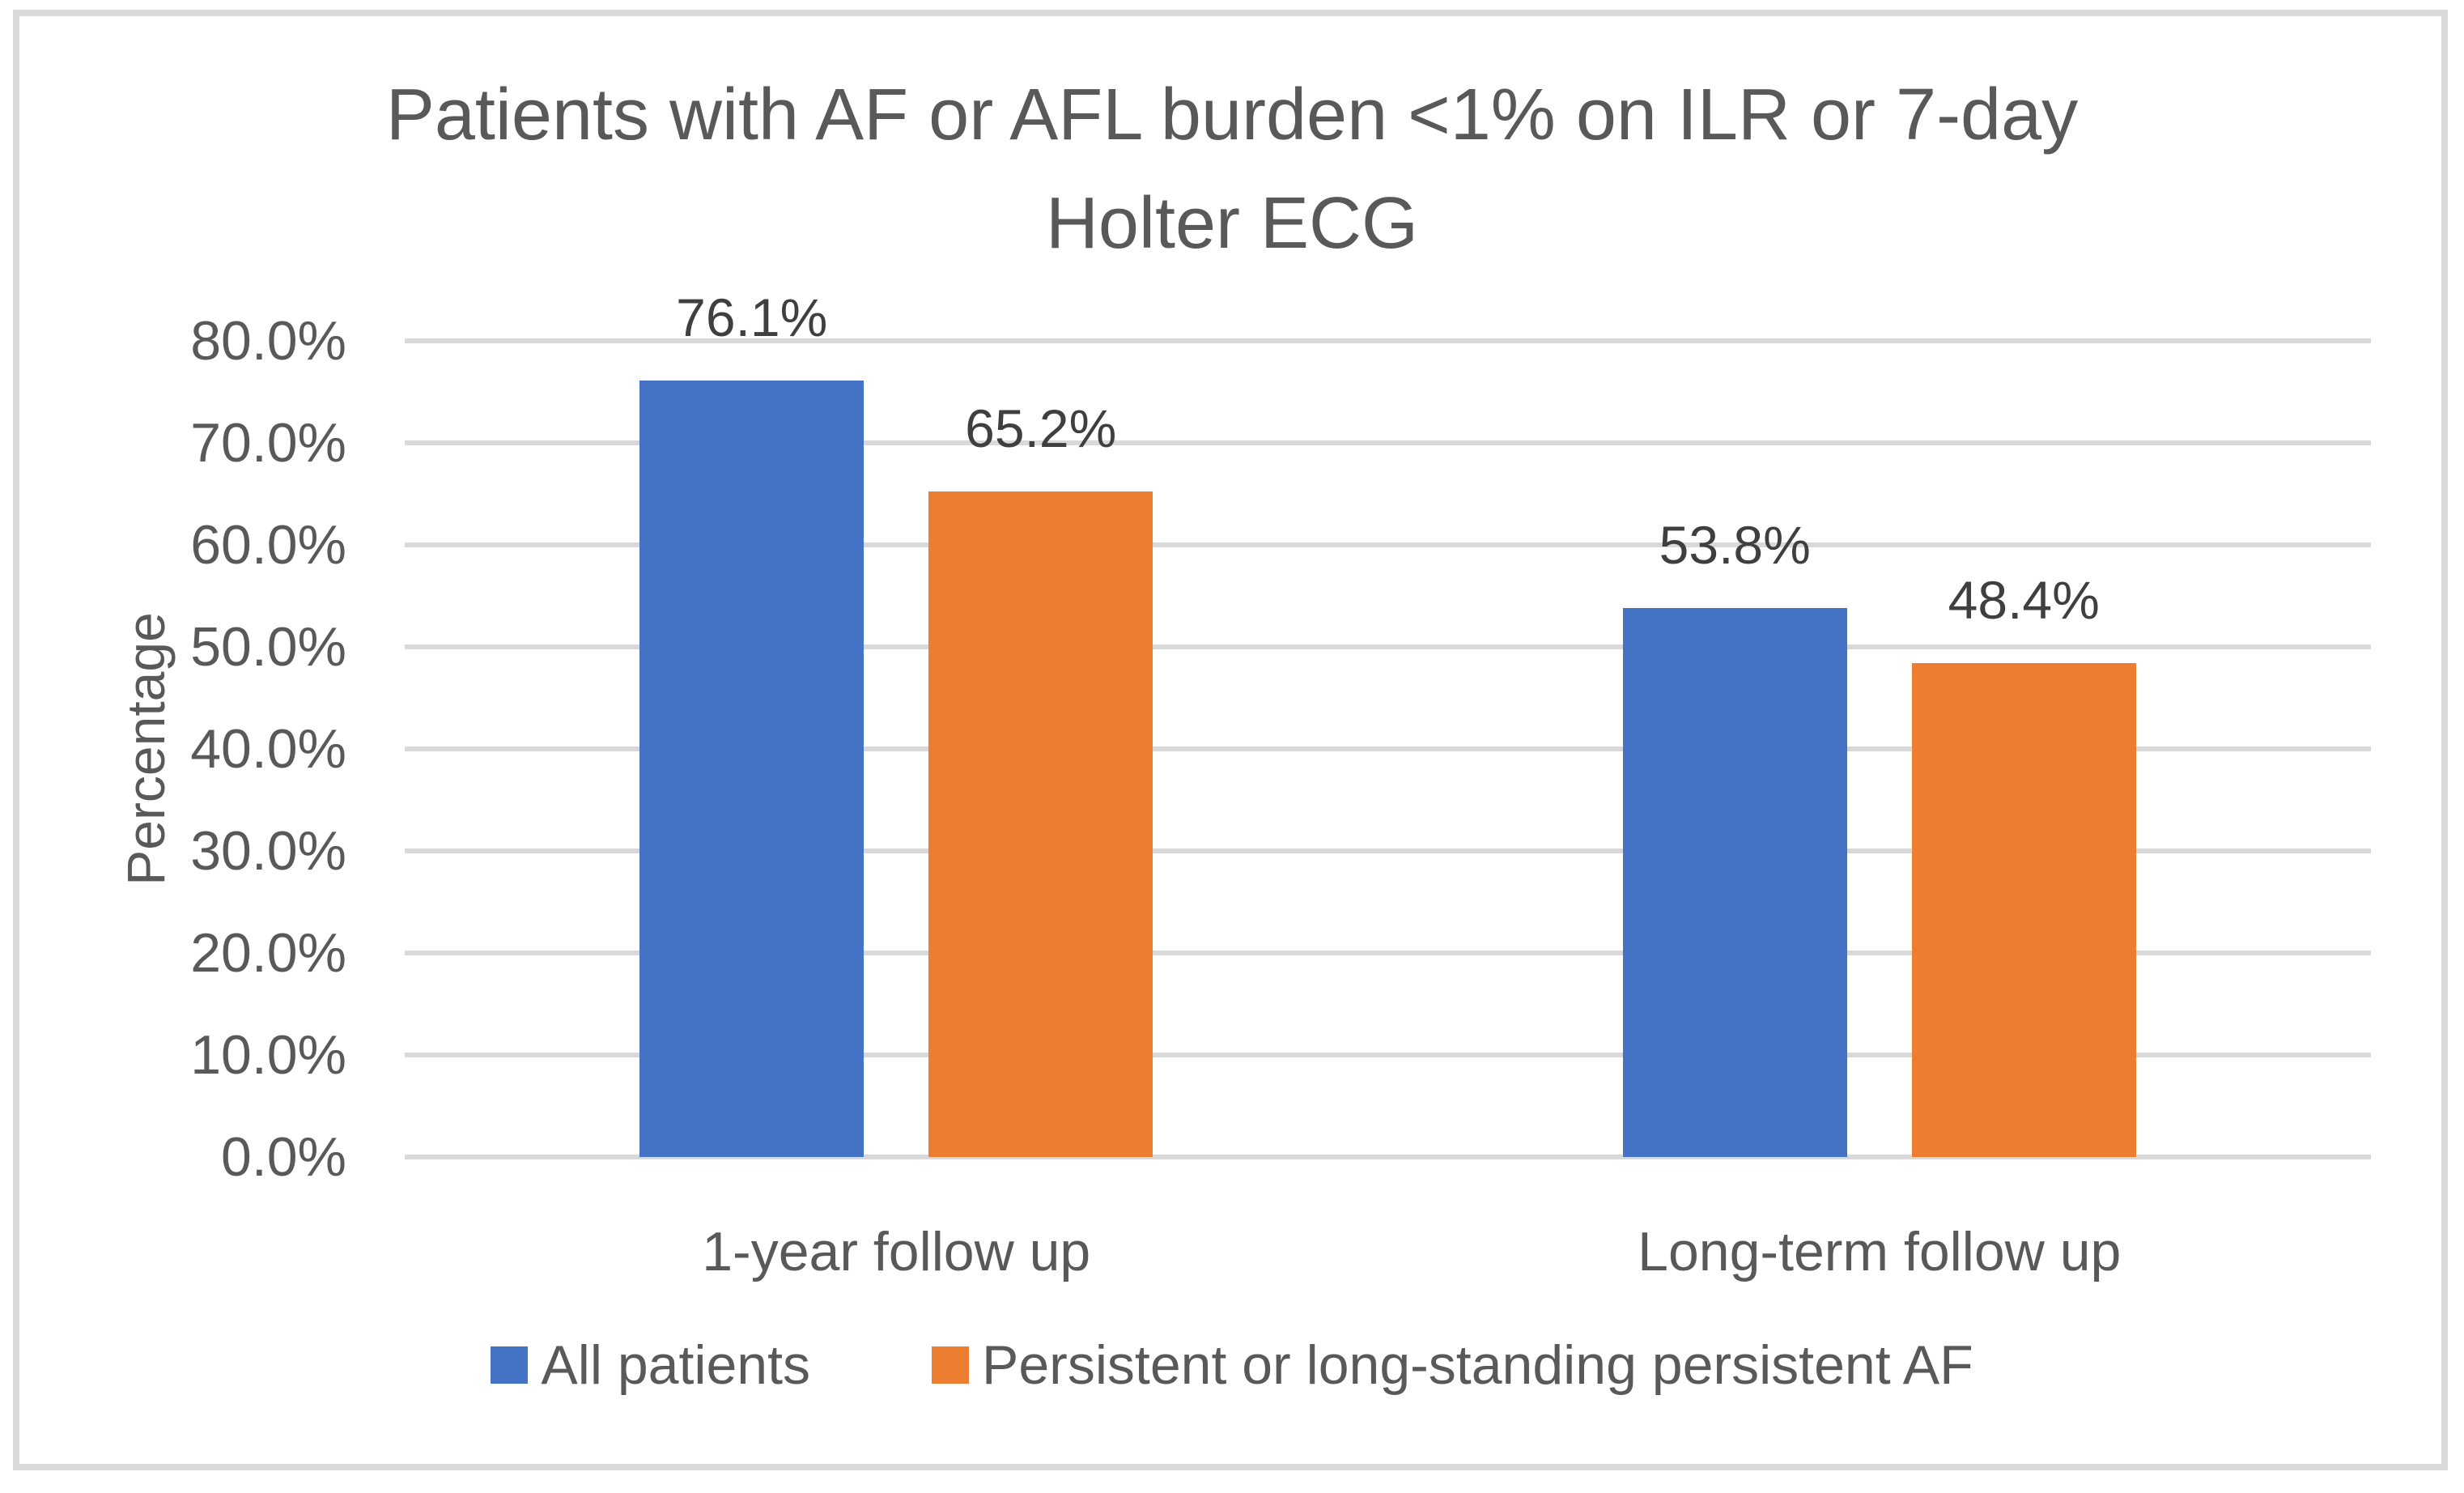 The height and width of the screenshot is (1493, 2464). I want to click on x-axis-category-label: 1-year follow up, so click(897, 1252).